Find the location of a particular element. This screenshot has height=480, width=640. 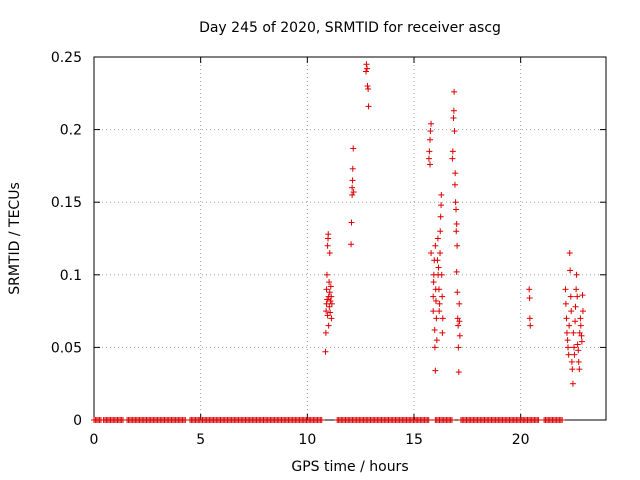

x-tick-label: 0 is located at coordinates (94, 440).